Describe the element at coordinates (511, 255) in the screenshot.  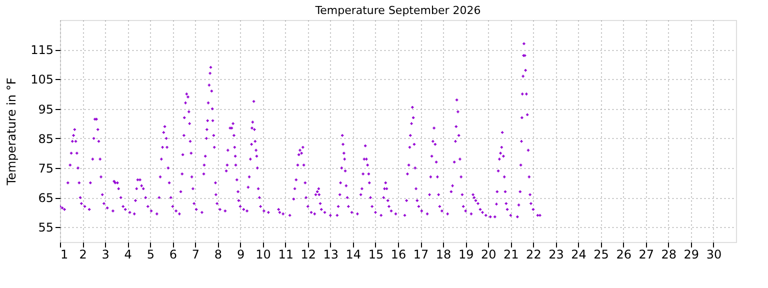
I see `x-tick-label: 21` at that location.